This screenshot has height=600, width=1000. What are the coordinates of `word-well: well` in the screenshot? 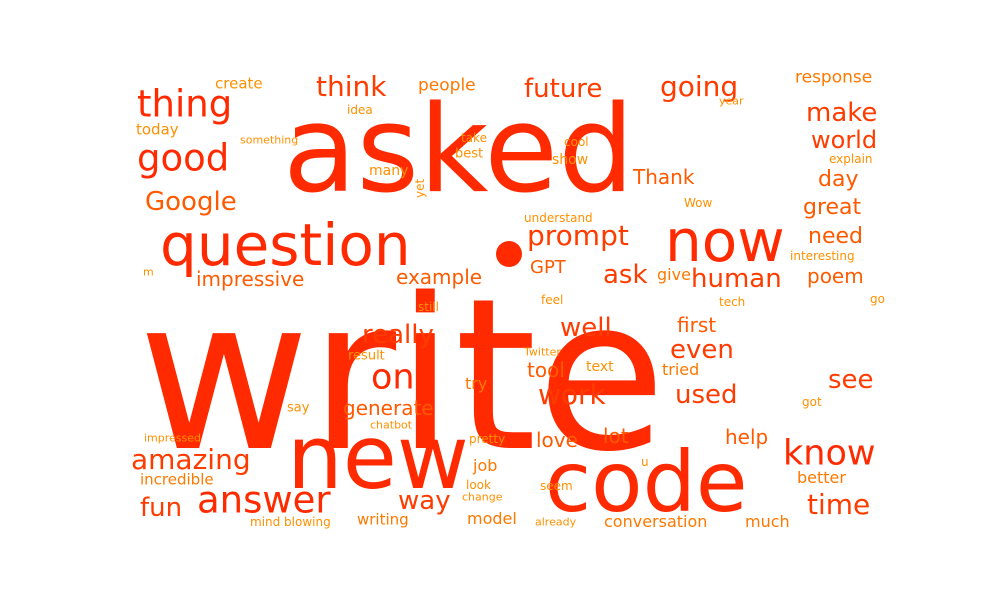 It's located at (586, 328).